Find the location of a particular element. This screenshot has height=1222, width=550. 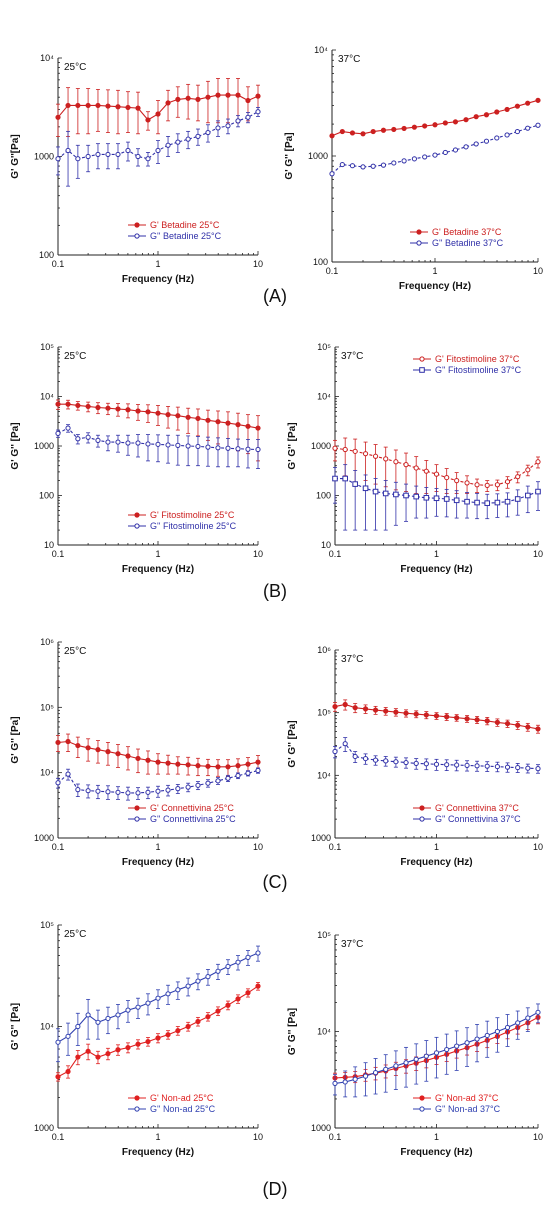

legend-label: G' Fitostimoline 25°C is located at coordinates (192, 515).